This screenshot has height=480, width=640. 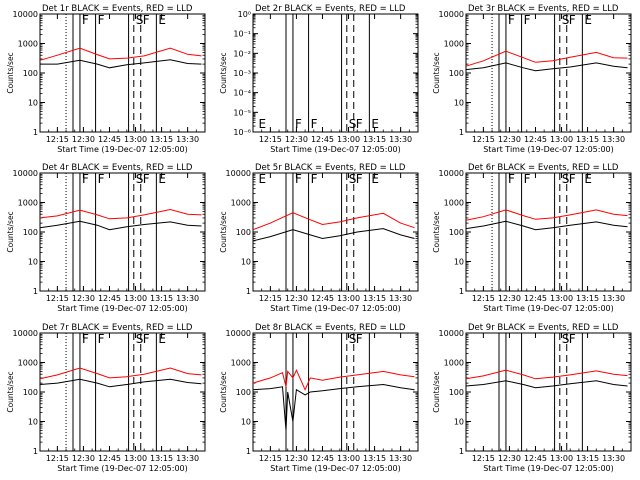 I want to click on y-tick-label: 10⁰, so click(x=244, y=14).